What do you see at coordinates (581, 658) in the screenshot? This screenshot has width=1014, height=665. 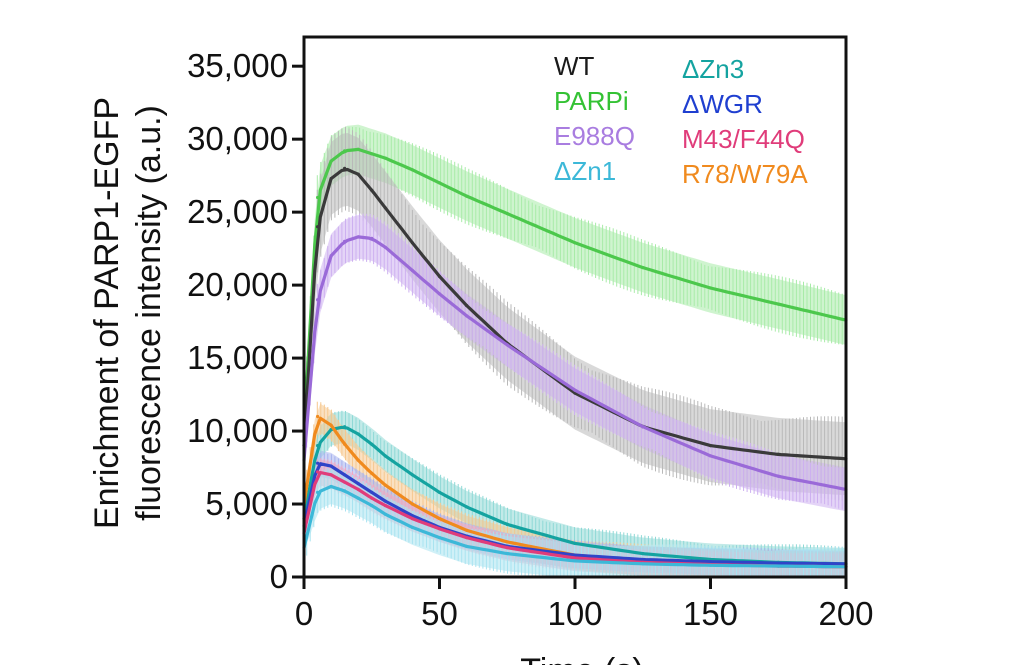 I see `x-axis-title: Time (s)` at bounding box center [581, 658].